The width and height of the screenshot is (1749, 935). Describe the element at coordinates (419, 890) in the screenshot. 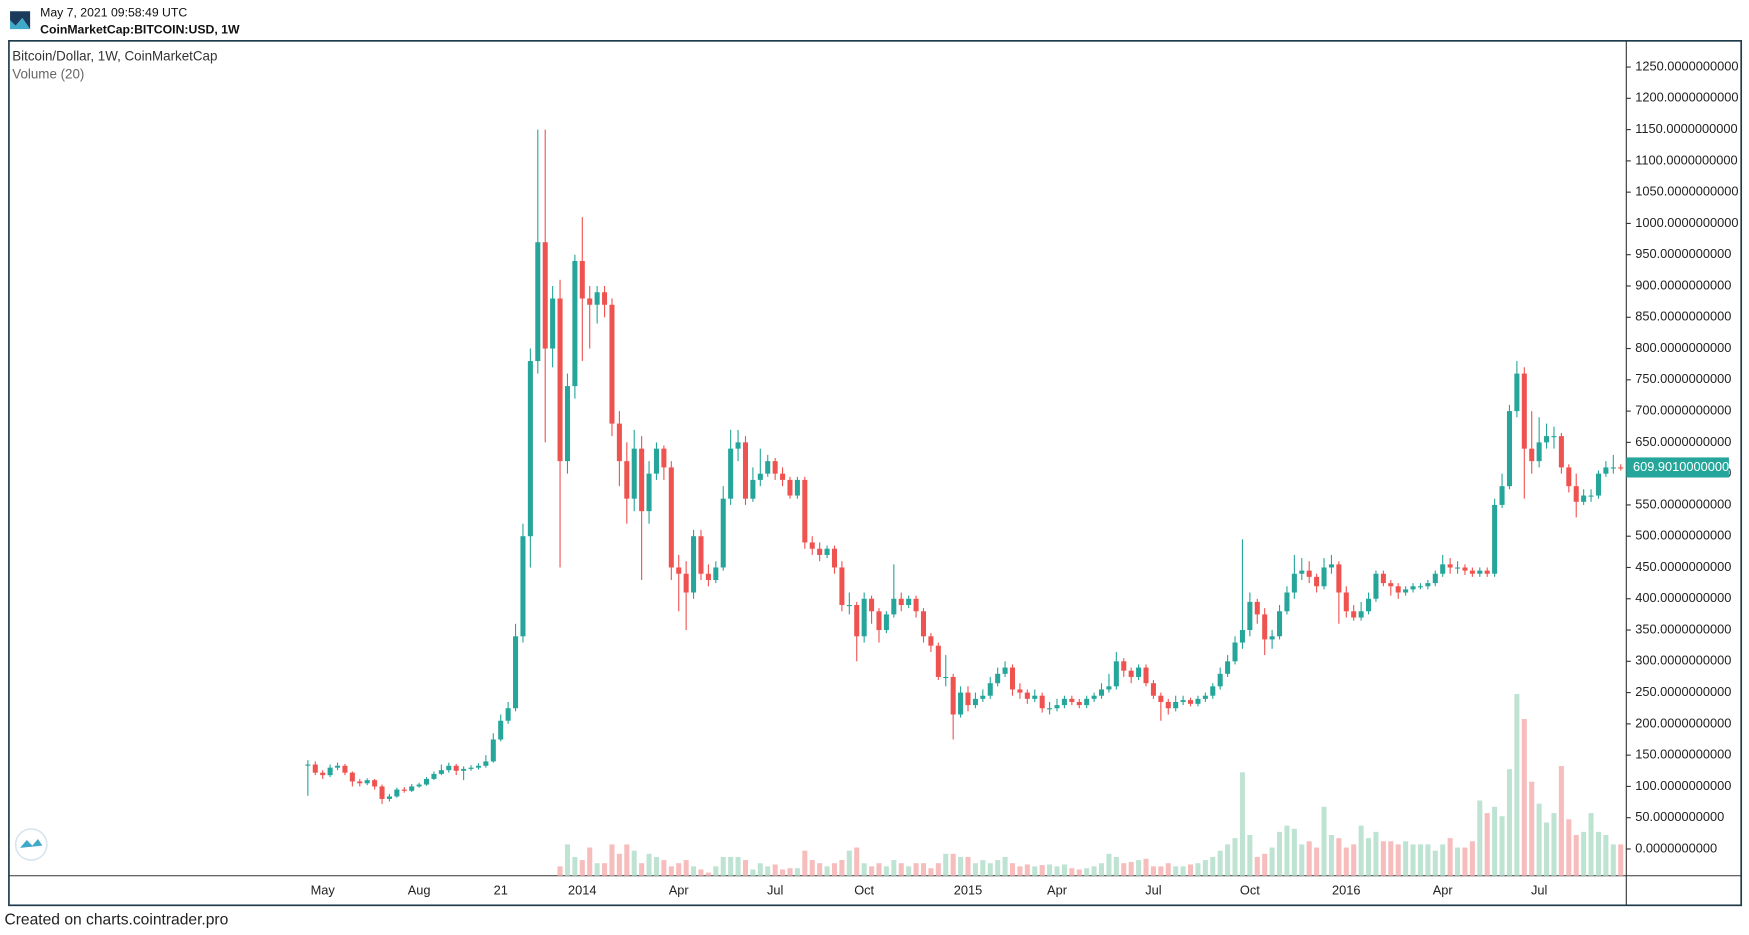

I see `x-tick-label: Aug` at that location.